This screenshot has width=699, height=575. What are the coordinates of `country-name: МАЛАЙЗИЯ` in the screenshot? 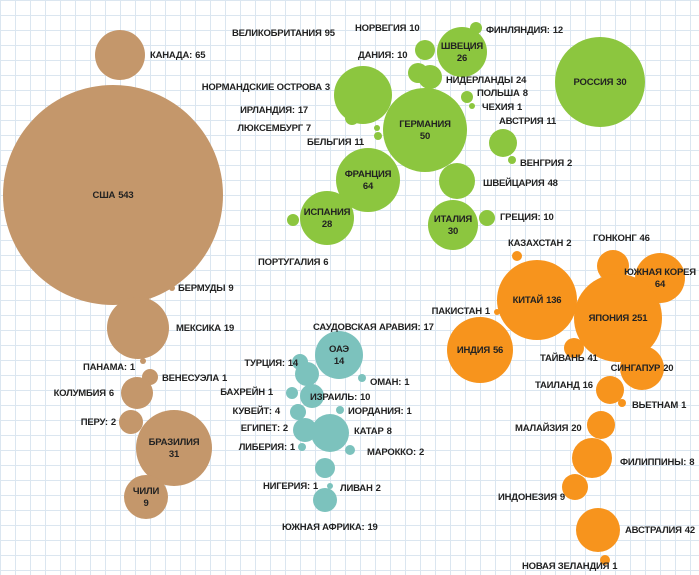 It's located at (542, 428).